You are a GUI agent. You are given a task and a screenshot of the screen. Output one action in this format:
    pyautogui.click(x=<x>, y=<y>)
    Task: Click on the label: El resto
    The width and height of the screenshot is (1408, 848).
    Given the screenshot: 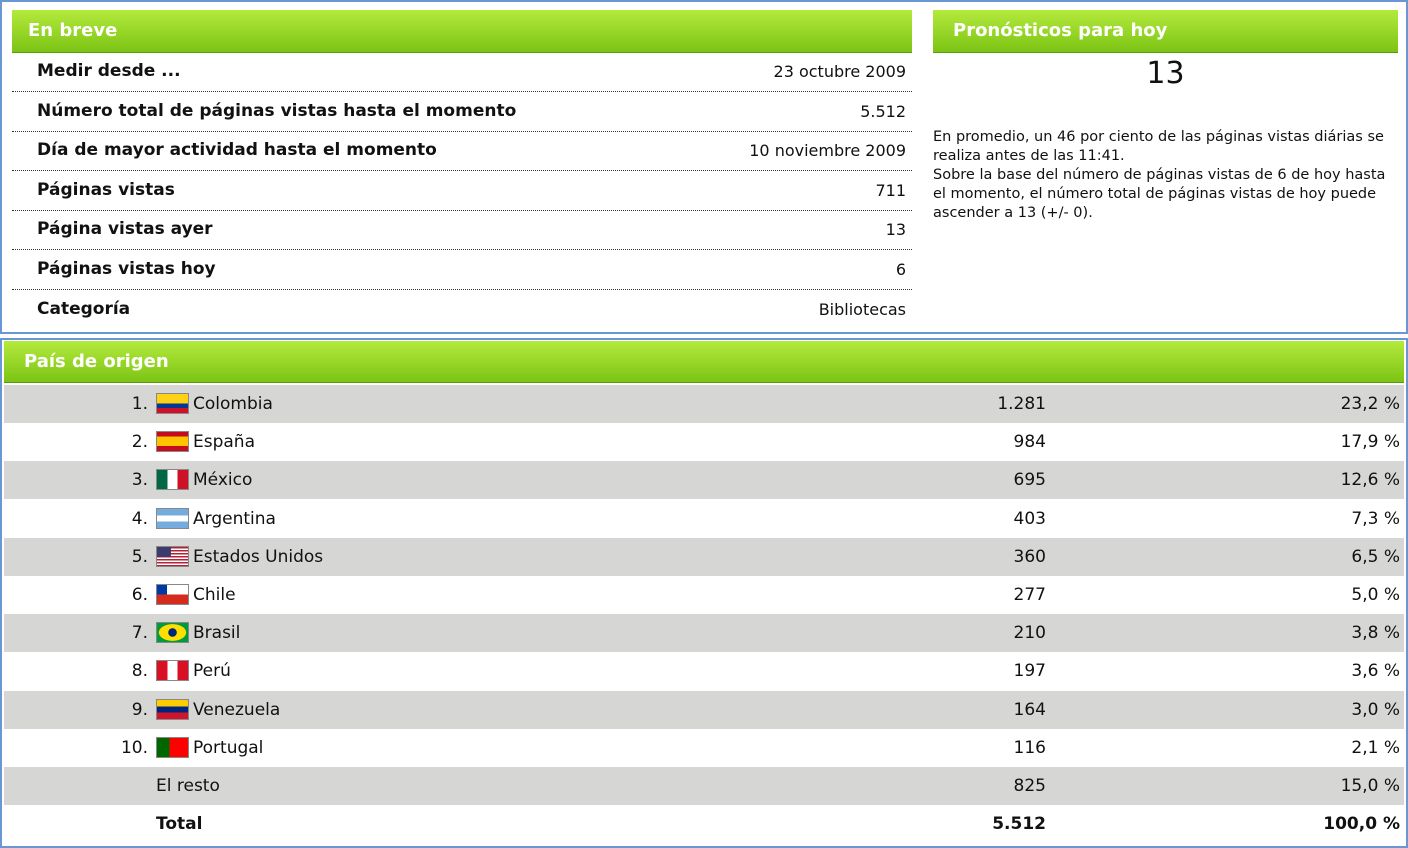 What is the action you would take?
    pyautogui.click(x=188, y=786)
    